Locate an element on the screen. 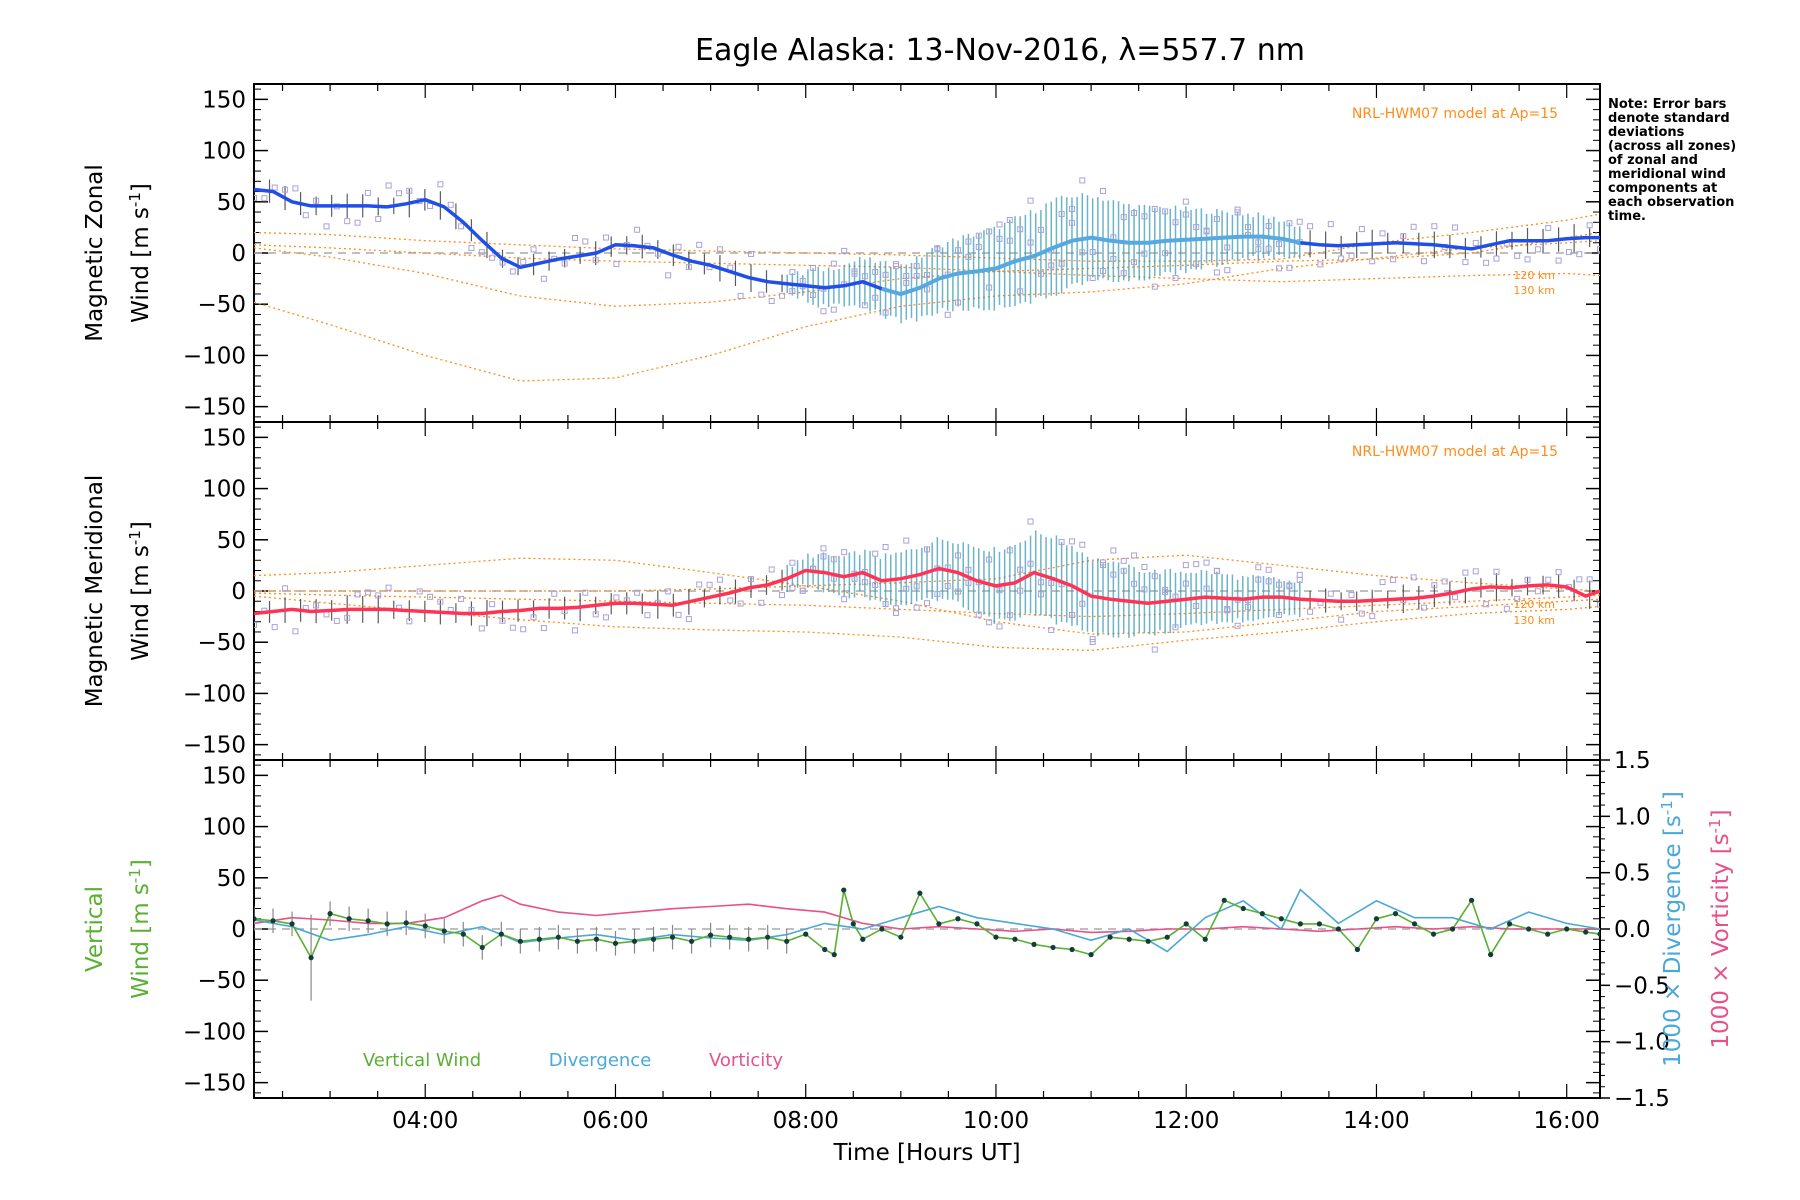 The image size is (1800, 1200). y-tick-label: 100 is located at coordinates (224, 490).